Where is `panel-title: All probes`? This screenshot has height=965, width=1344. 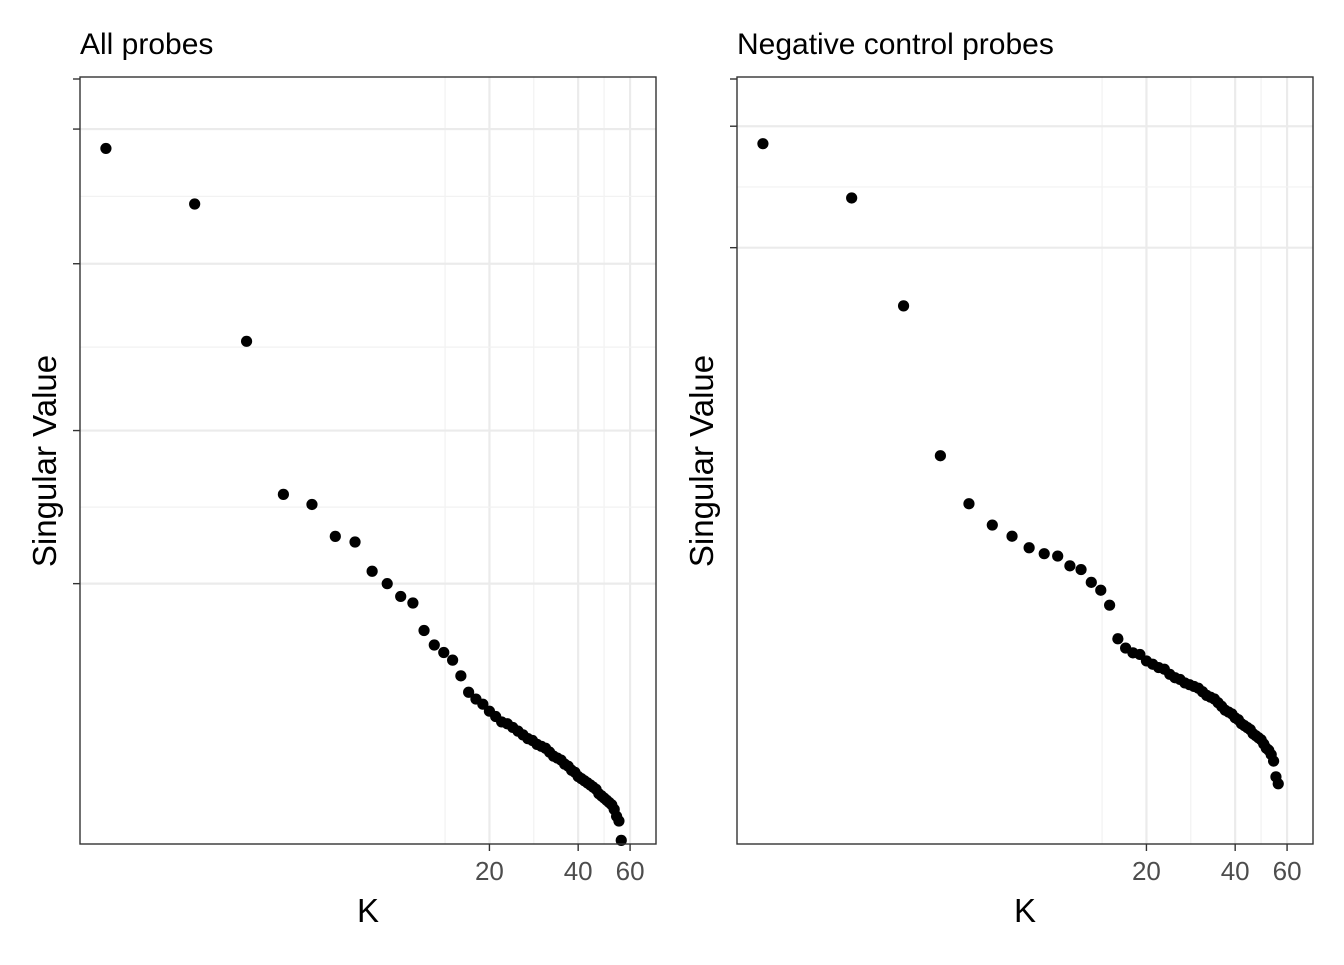
panel-title: All probes is located at coordinates (146, 44).